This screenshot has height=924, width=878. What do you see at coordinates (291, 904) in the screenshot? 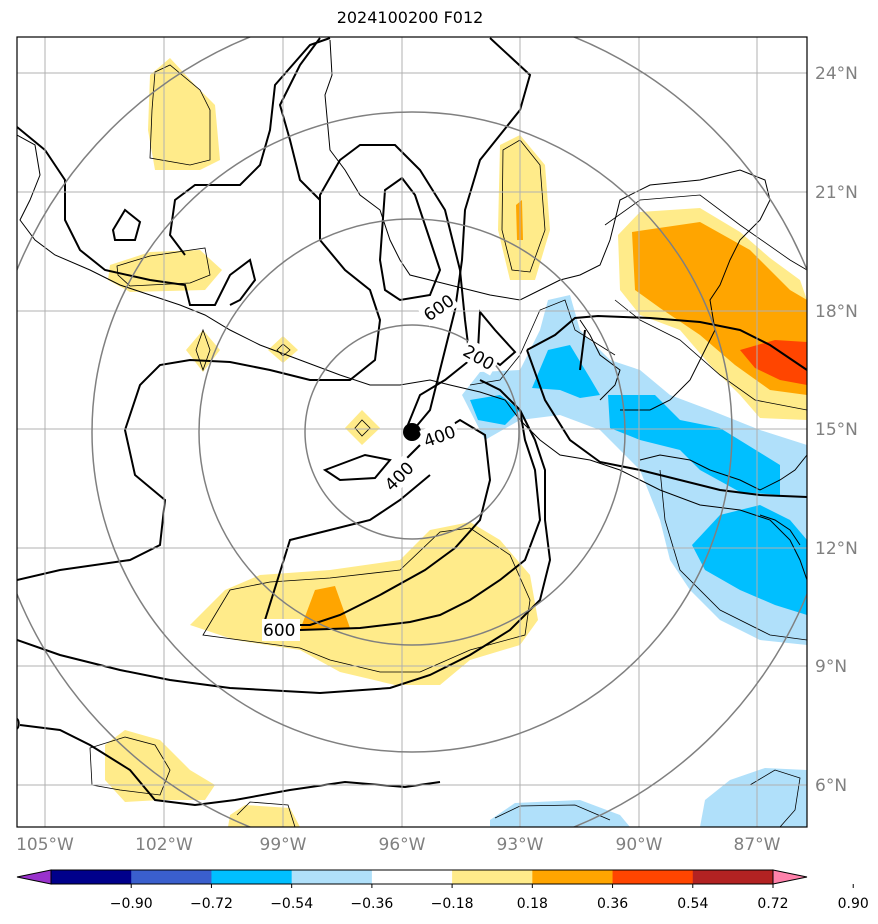
I see `colorbar-tick-label: −0.54` at bounding box center [291, 904].